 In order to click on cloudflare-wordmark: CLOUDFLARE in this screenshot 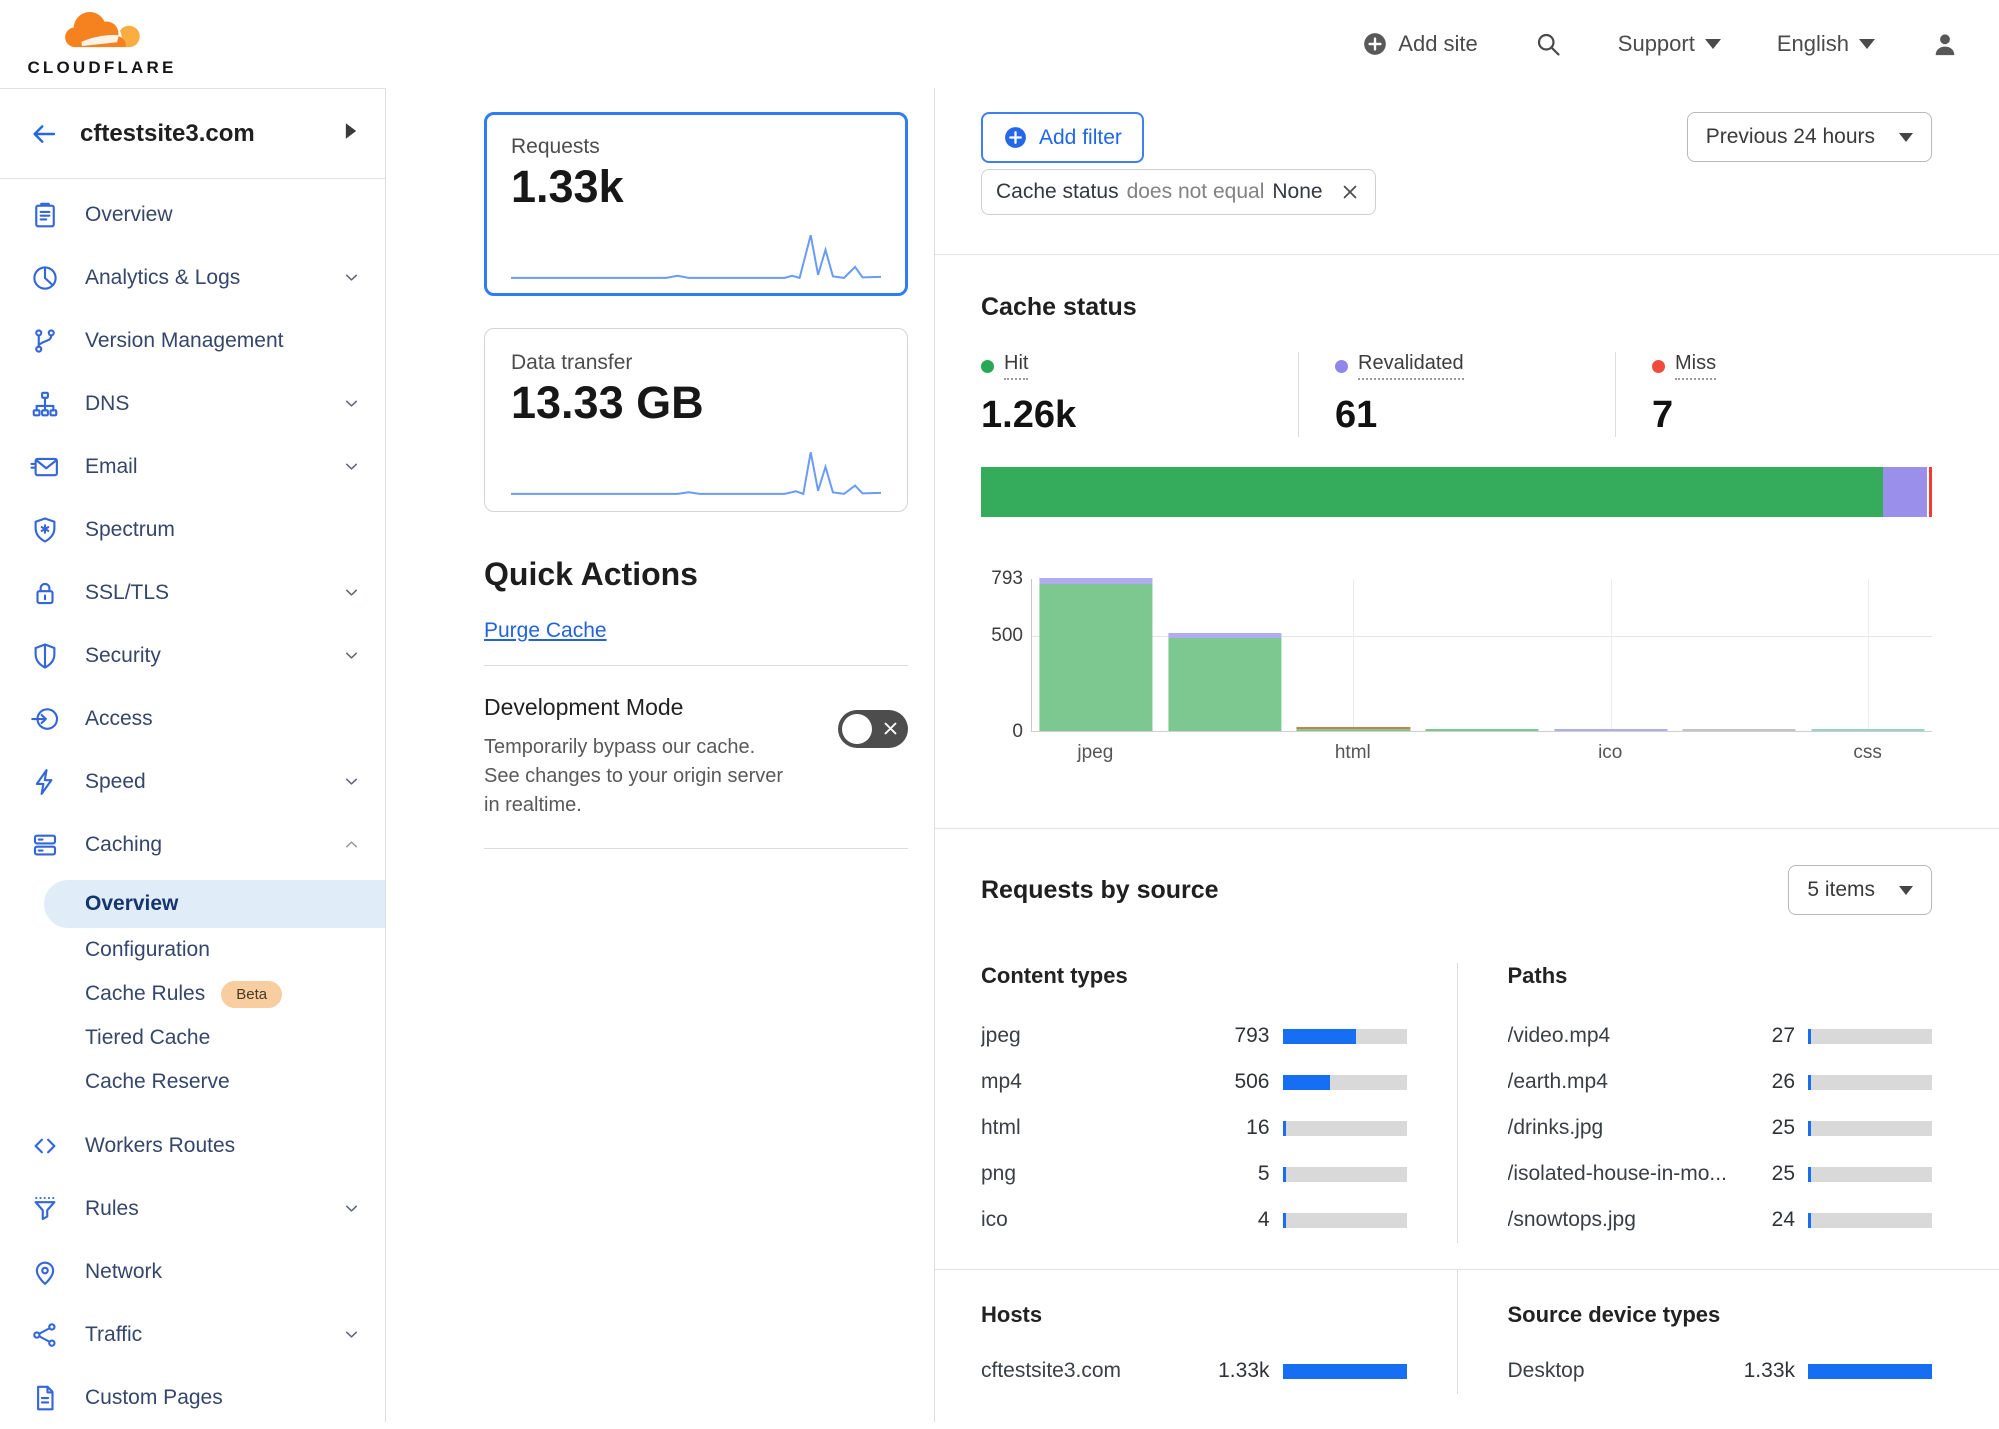, I will do `click(102, 67)`.